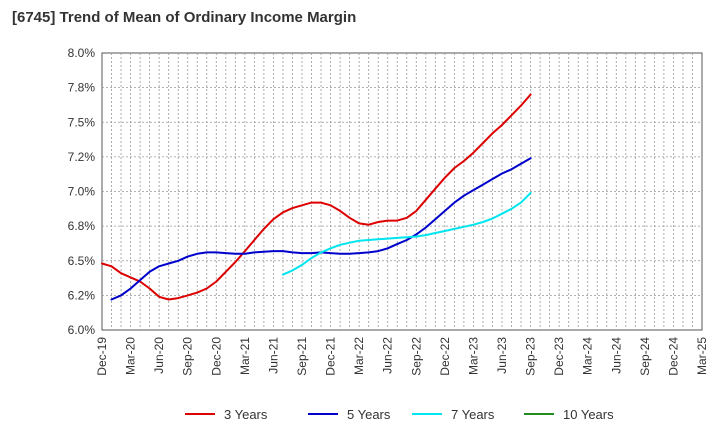 Image resolution: width=720 pixels, height=440 pixels. I want to click on y-tick-label: 6.5%, so click(82, 261).